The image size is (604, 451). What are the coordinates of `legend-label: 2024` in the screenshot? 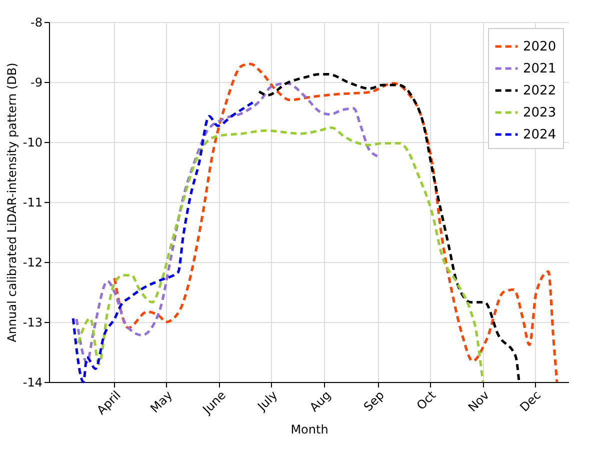 It's located at (539, 135).